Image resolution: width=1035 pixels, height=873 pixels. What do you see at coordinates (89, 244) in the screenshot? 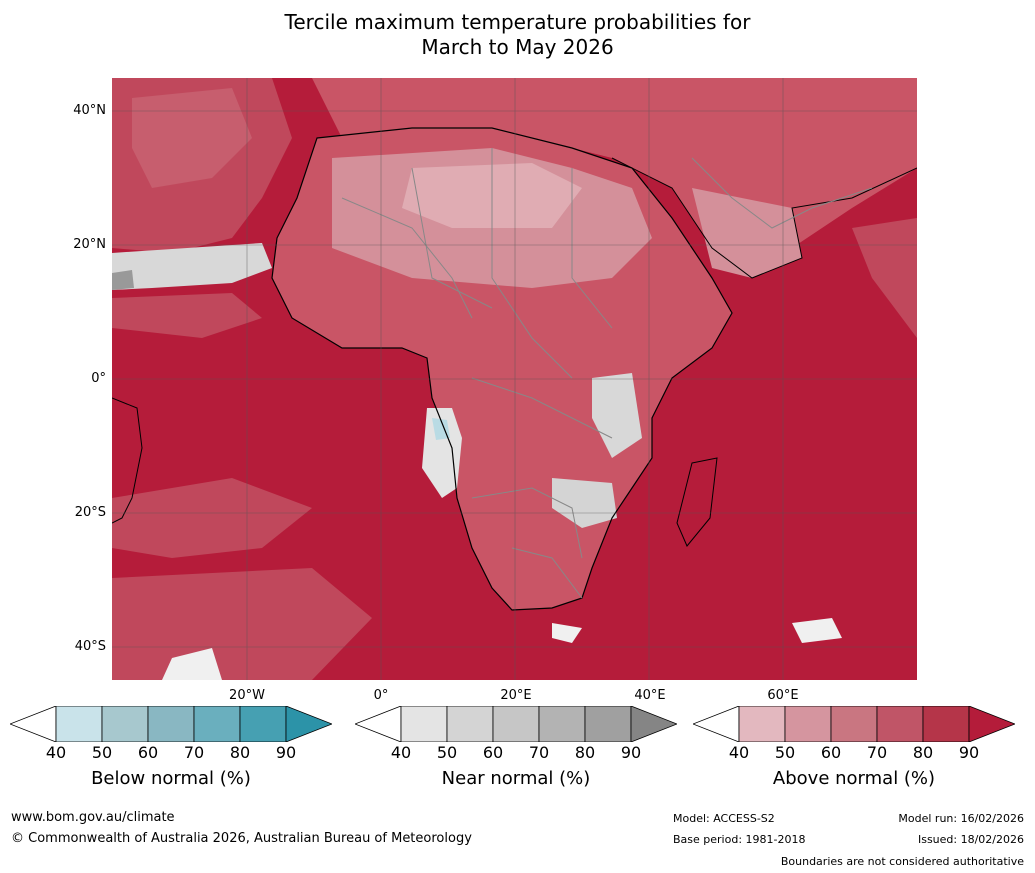
I see `lat-label-20n: 20°N` at bounding box center [89, 244].